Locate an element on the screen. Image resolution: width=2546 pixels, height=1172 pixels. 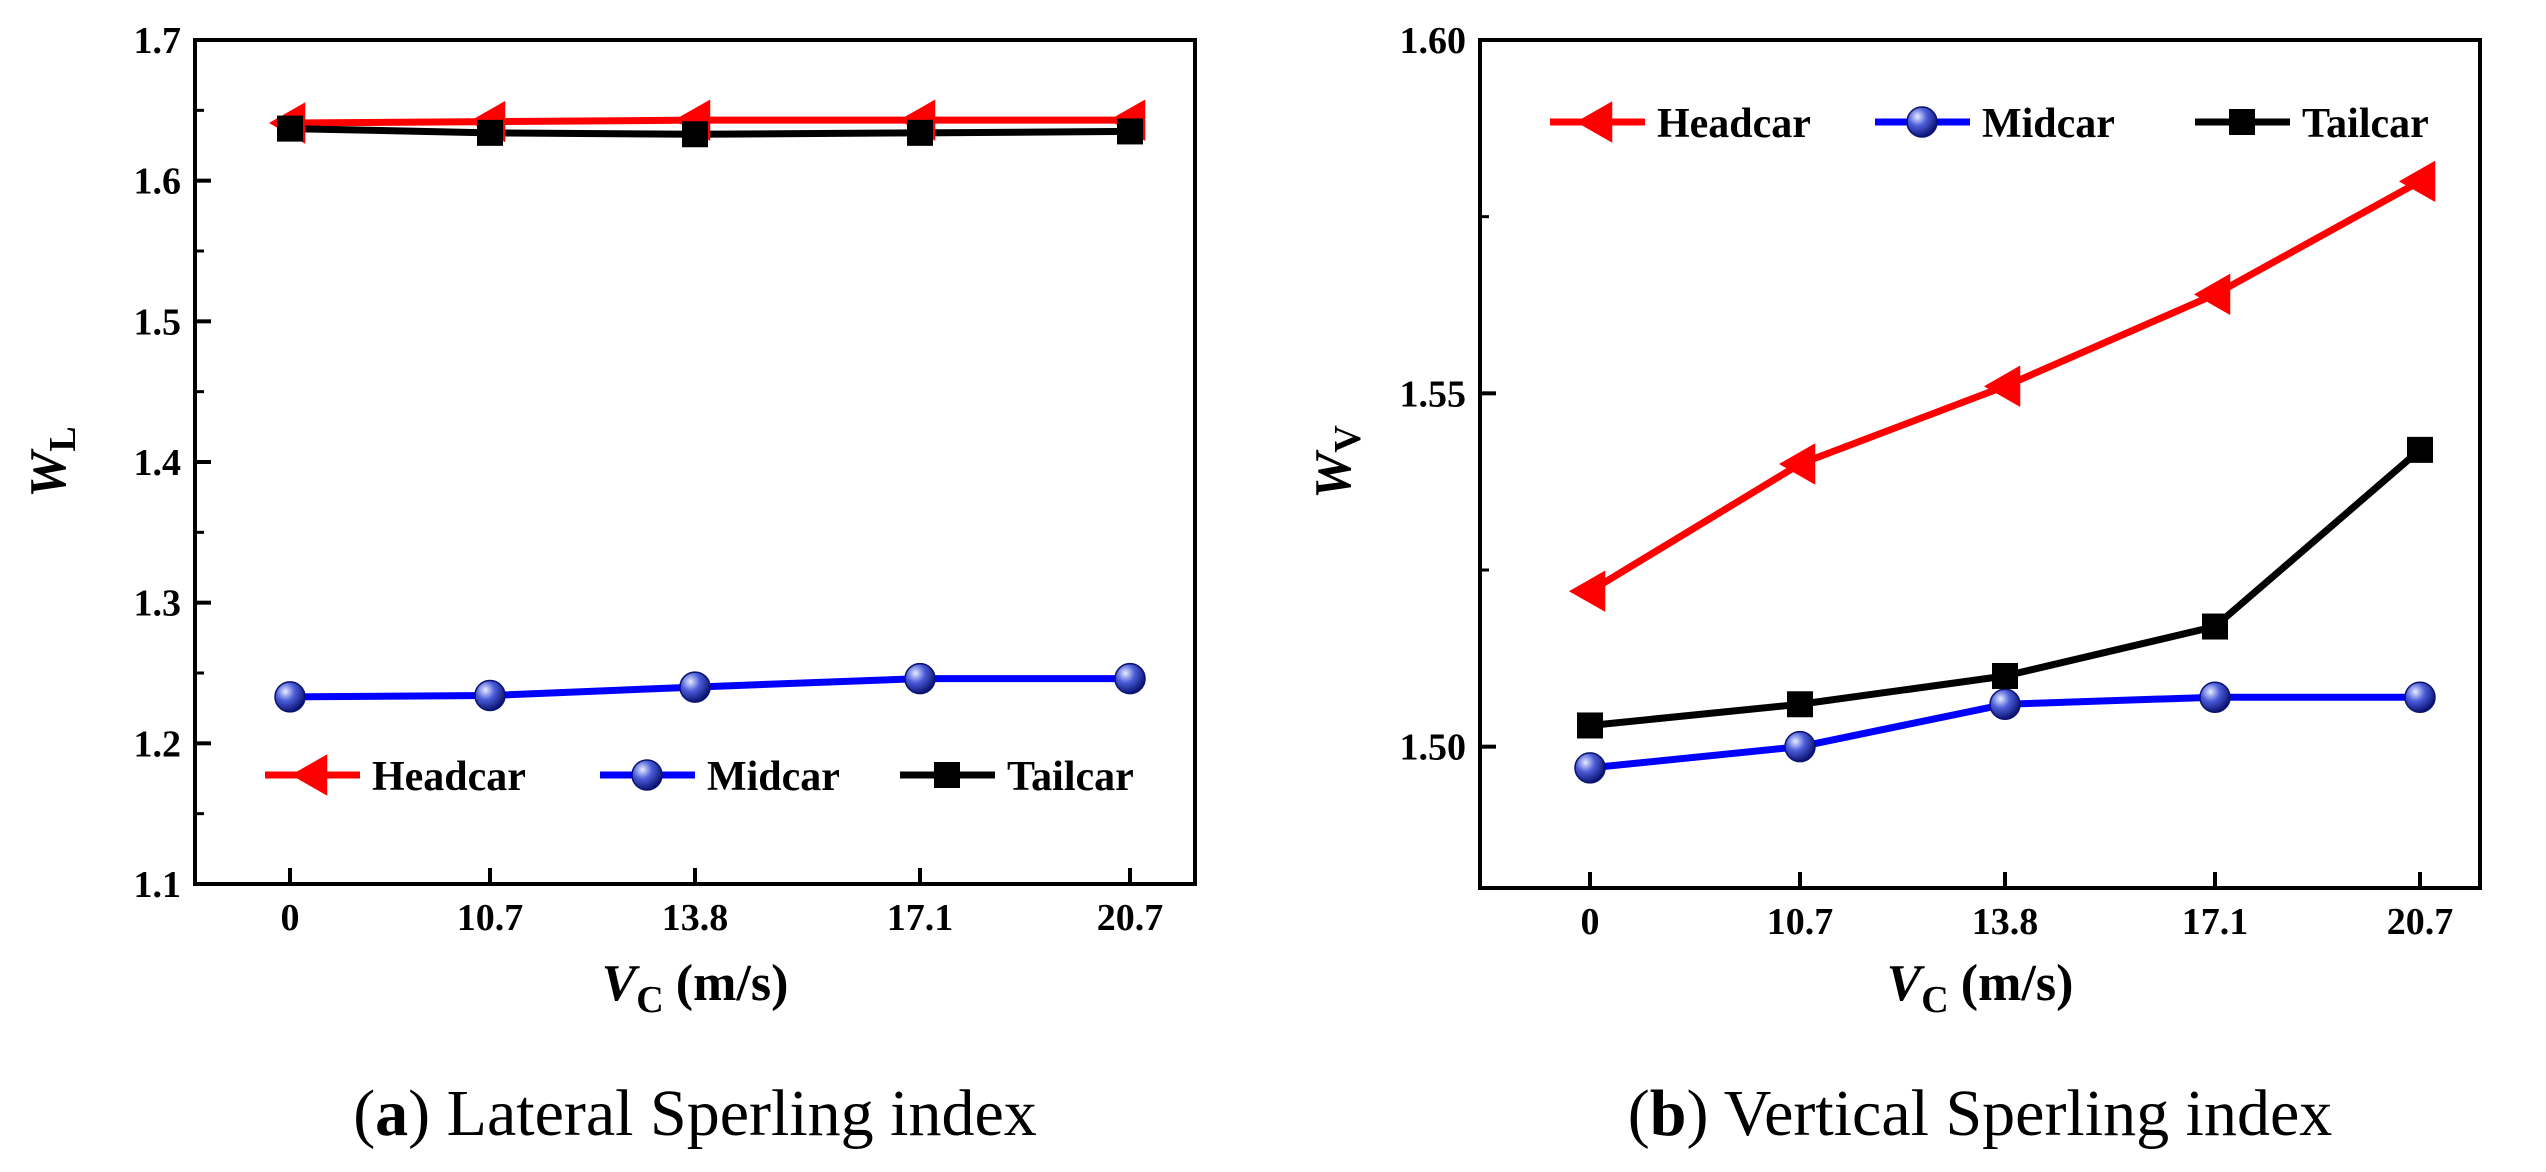
y-tick-label: 1.2 is located at coordinates (158, 744).